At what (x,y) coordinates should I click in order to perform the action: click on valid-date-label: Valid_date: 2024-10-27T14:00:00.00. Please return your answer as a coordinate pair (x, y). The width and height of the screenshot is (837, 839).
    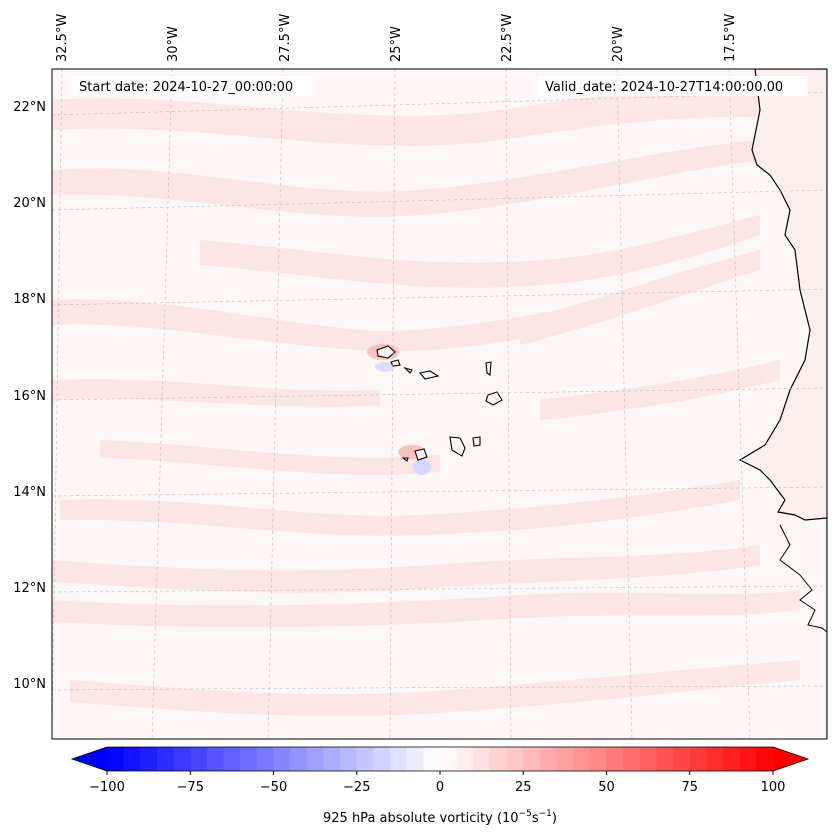
    Looking at the image, I should click on (664, 87).